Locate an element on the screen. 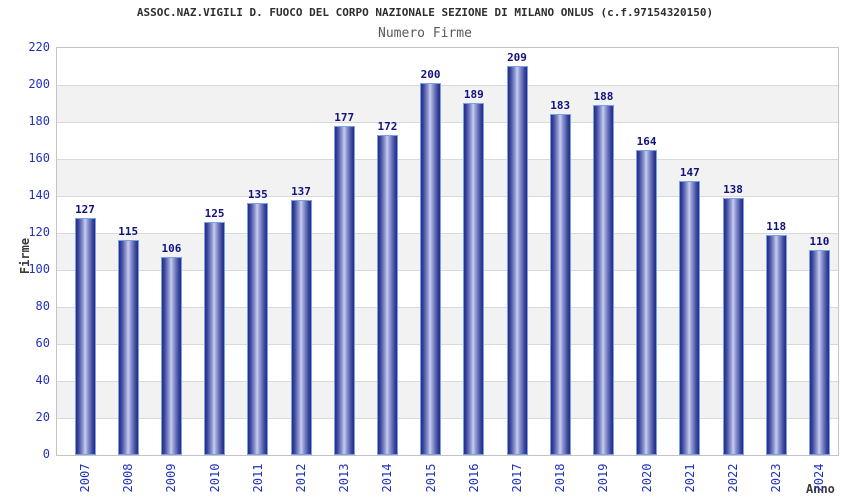  x-axis-title: Anno is located at coordinates (820, 489).